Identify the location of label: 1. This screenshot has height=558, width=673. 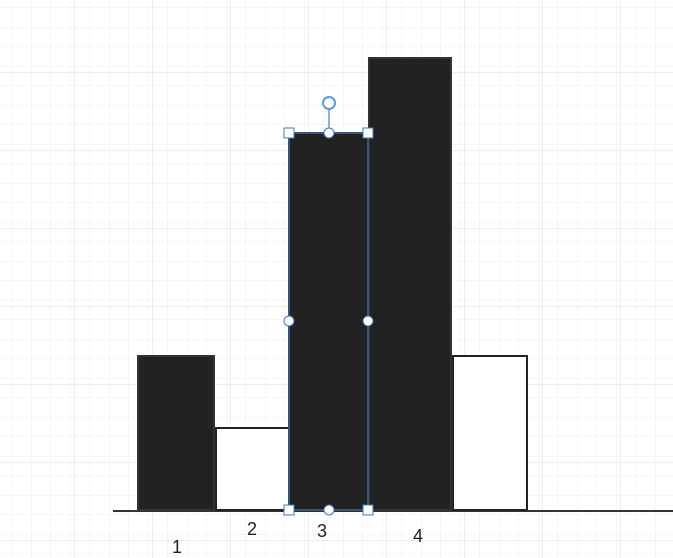
(177, 547).